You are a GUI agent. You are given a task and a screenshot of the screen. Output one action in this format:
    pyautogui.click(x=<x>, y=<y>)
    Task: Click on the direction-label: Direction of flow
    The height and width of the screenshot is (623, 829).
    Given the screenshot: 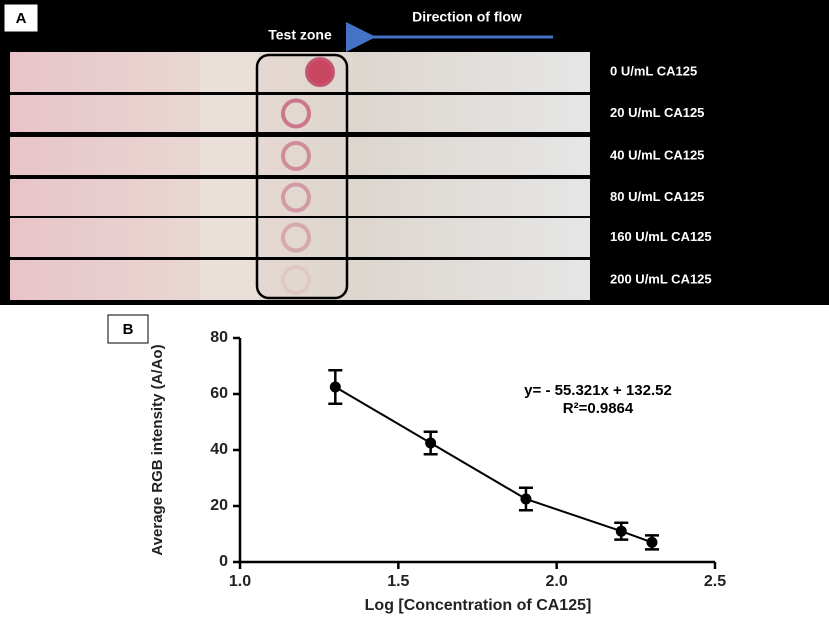 What is the action you would take?
    pyautogui.click(x=467, y=17)
    